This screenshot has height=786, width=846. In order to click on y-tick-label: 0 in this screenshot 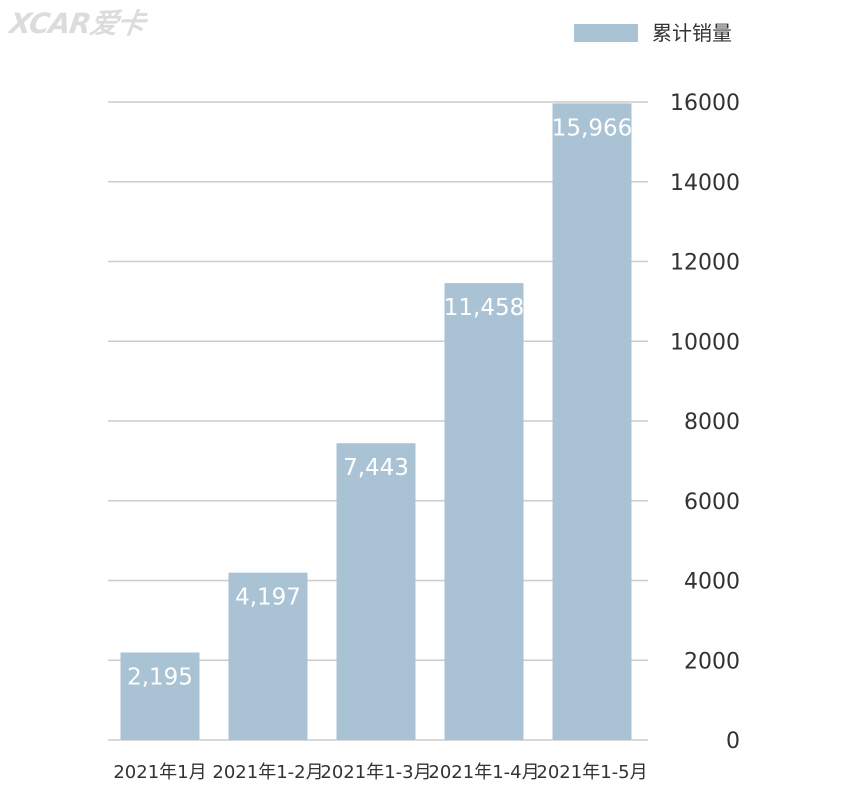, I will do `click(733, 741)`.